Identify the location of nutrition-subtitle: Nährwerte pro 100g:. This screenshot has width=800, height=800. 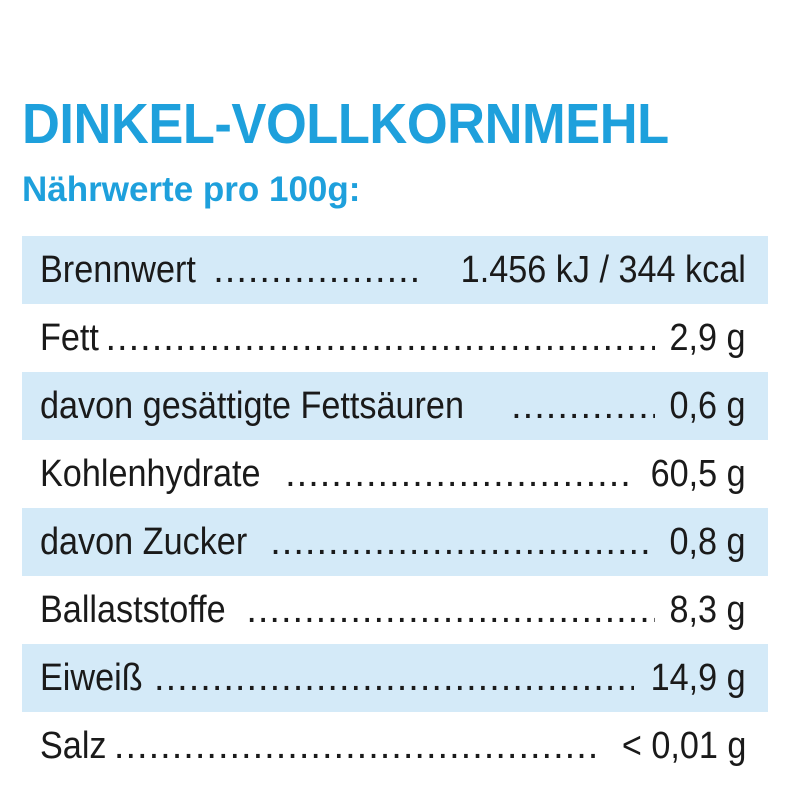
(191, 189).